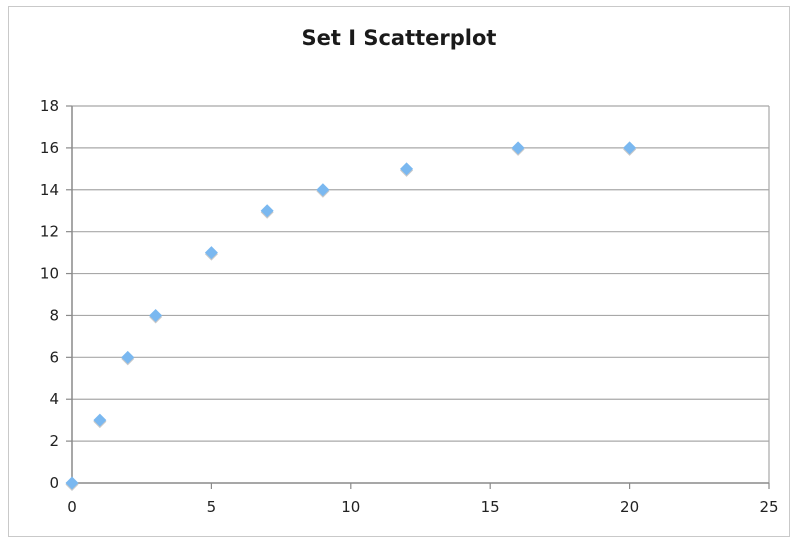 The width and height of the screenshot is (795, 543). I want to click on chart-title: Set I Scatterplot, so click(399, 38).